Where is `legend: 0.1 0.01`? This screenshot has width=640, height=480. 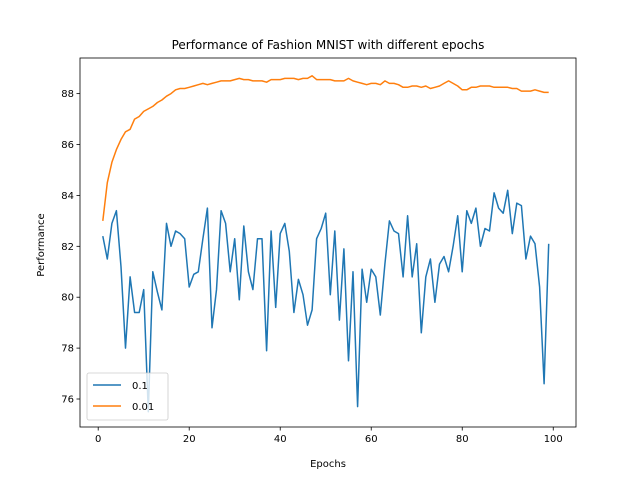 legend: 0.1 0.01 is located at coordinates (127, 396).